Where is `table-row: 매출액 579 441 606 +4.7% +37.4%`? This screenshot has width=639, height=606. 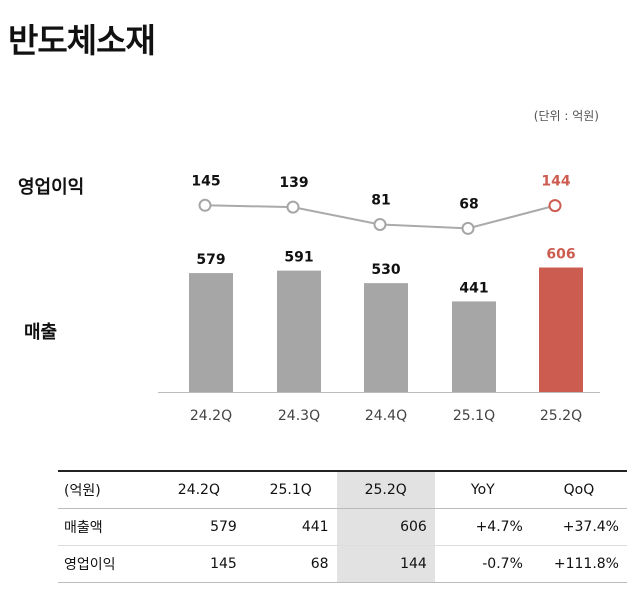
table-row: 매출액 579 441 606 +4.7% +37.4% is located at coordinates (342, 527).